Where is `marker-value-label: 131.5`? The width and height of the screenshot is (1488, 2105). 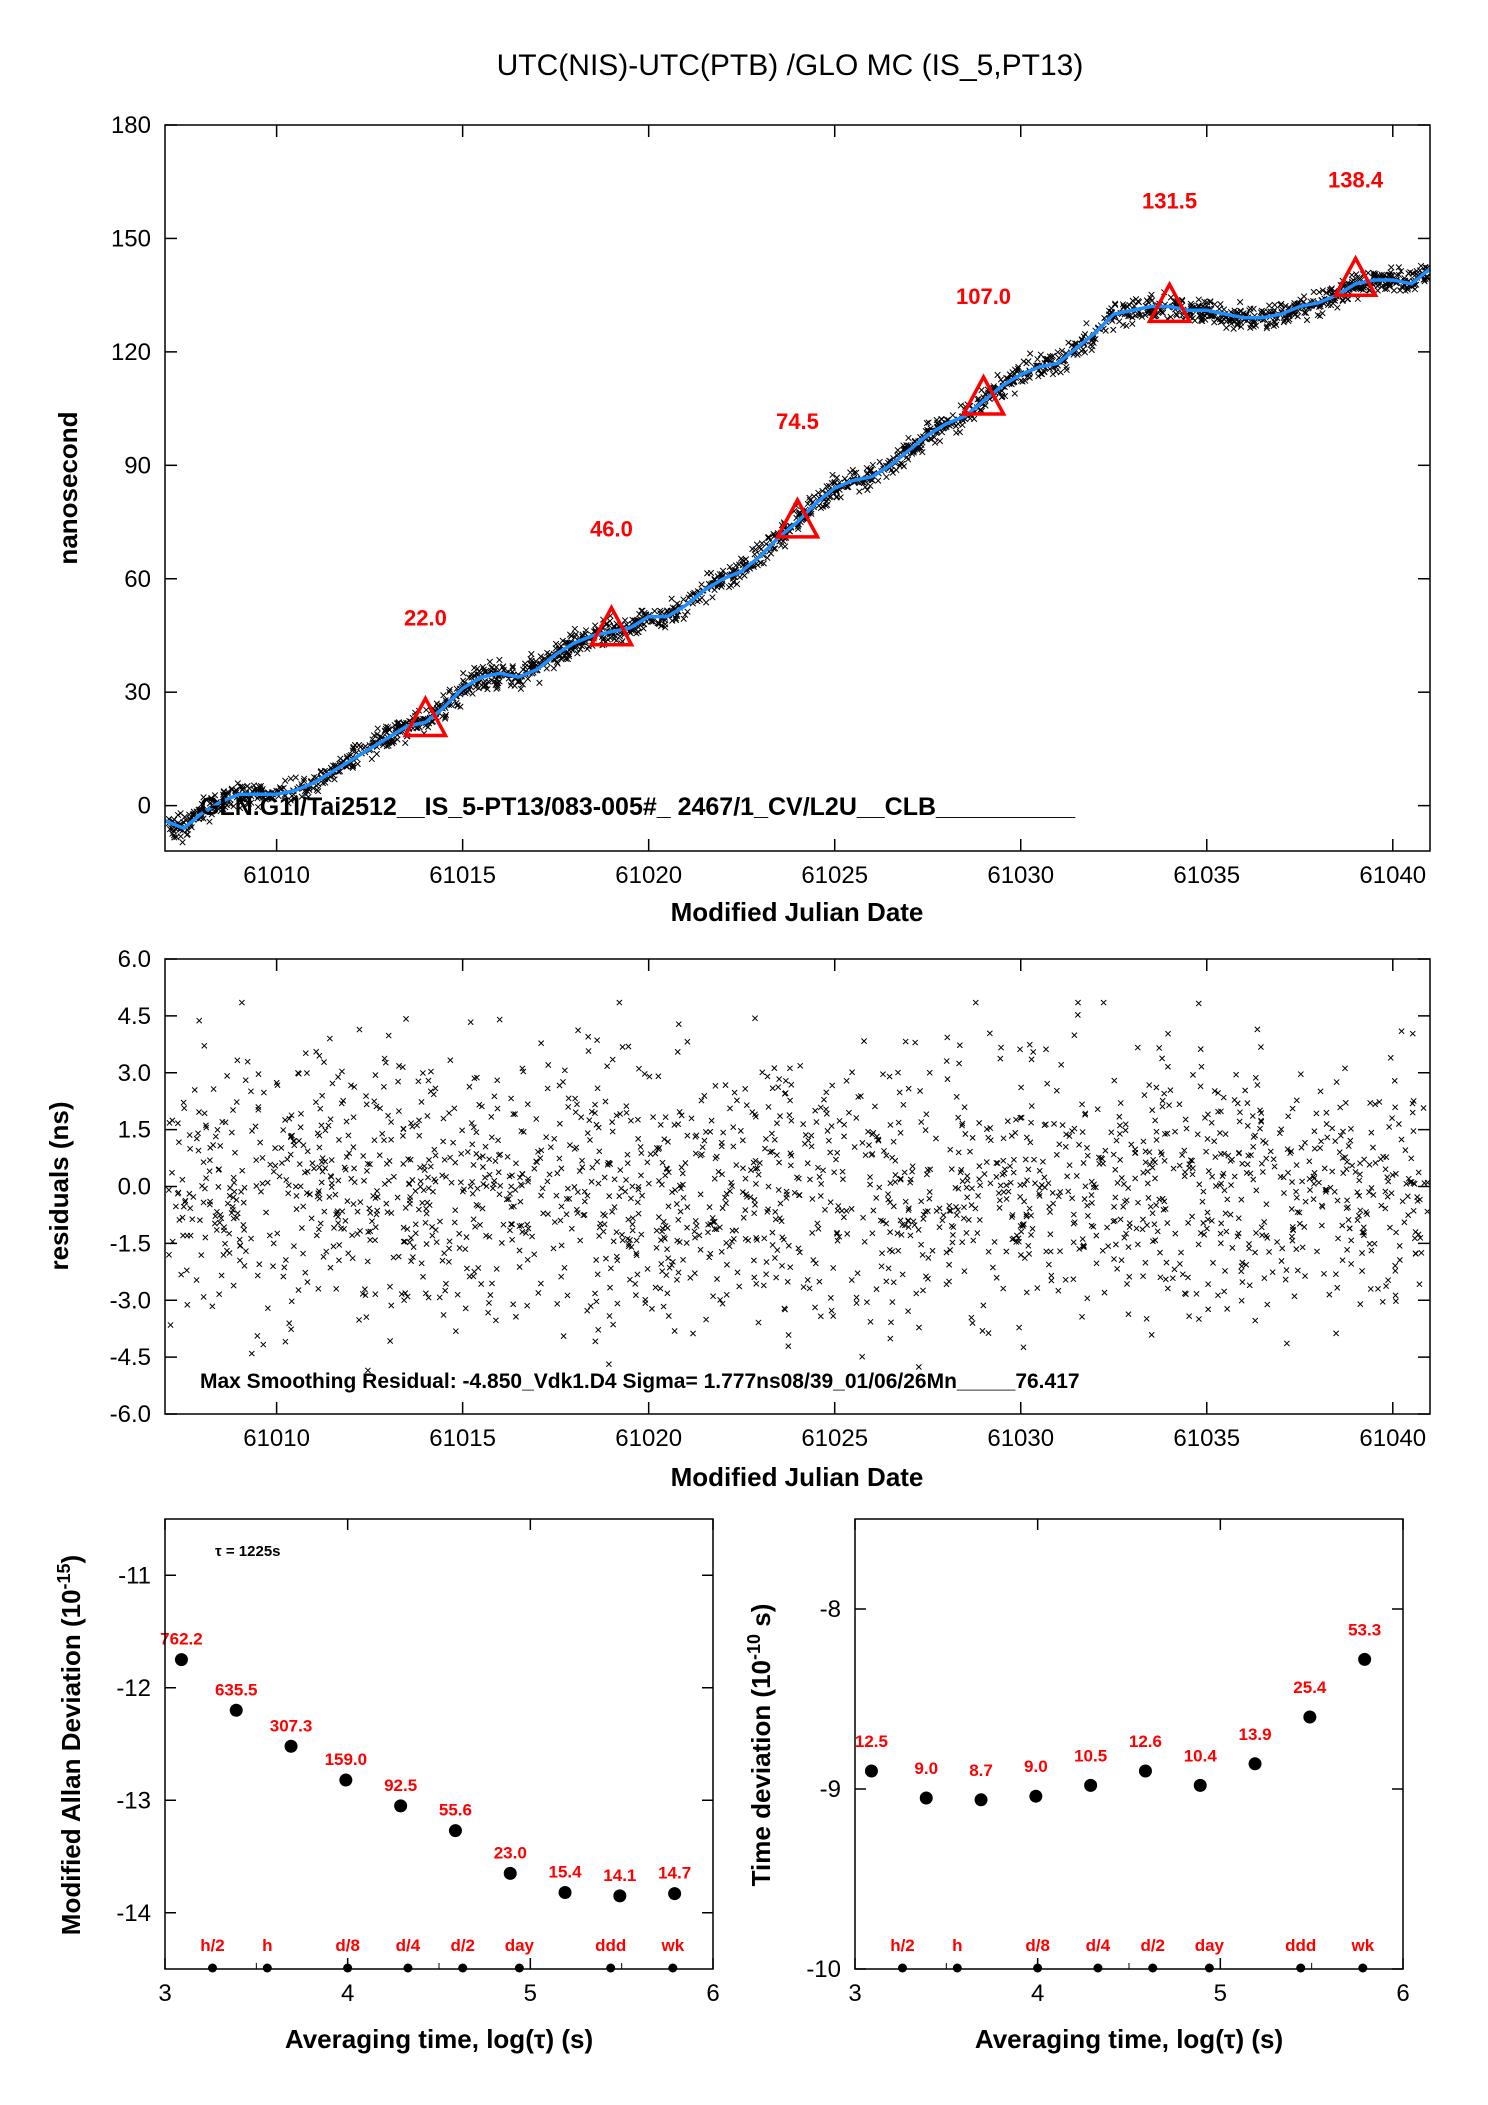 marker-value-label: 131.5 is located at coordinates (1169, 200).